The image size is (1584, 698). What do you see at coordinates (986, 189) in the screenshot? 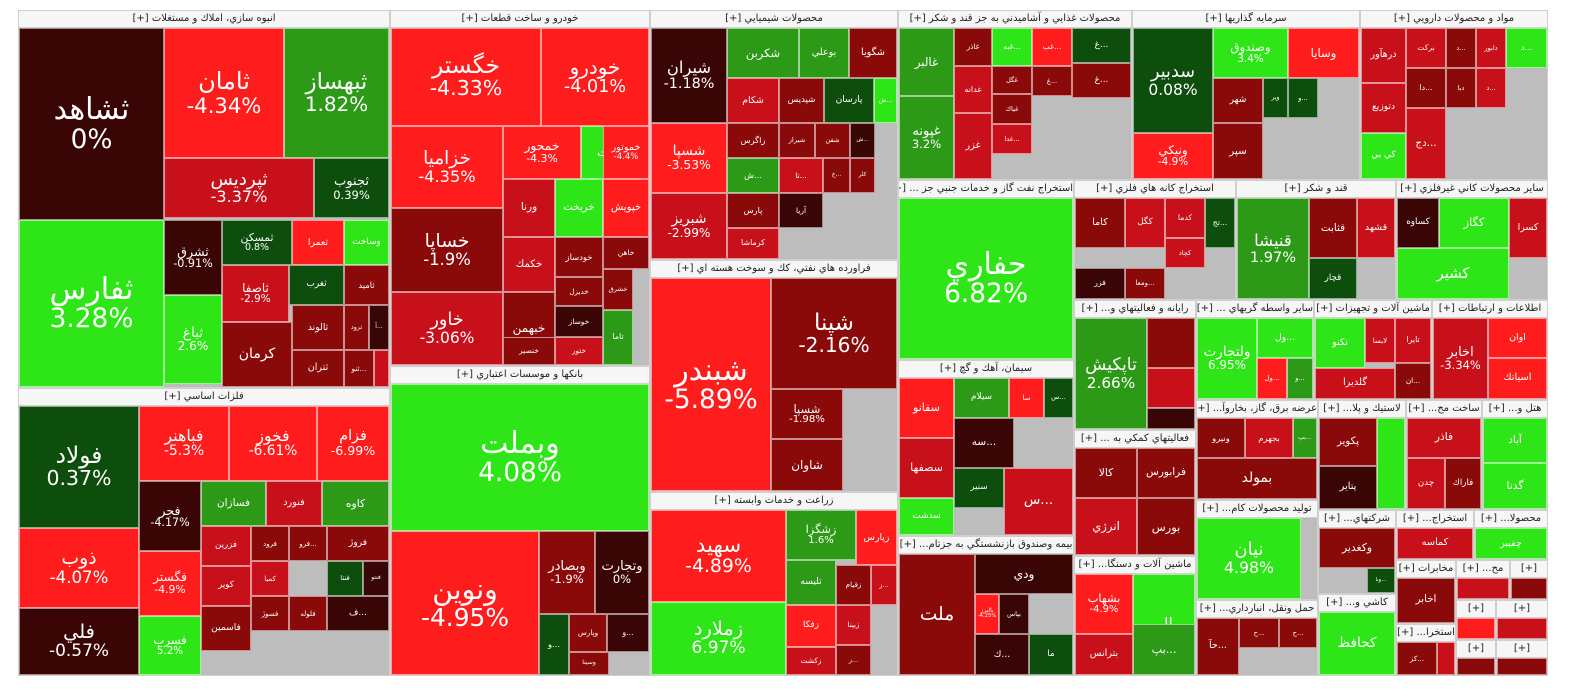
I see `sector-title: استخراج نفت گاز و خدمات جنبي جز ... [+]` at bounding box center [986, 189].